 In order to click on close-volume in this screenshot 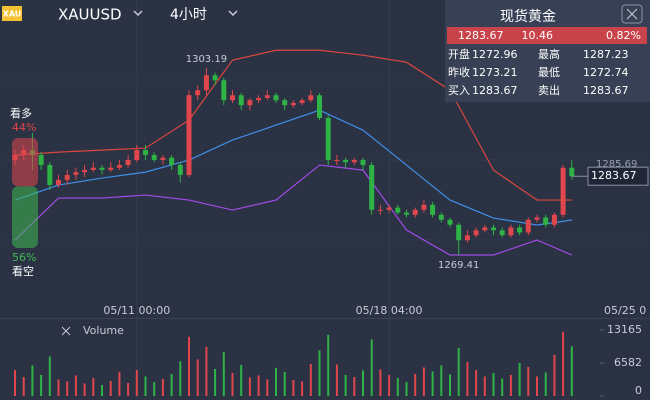, I will do `click(66, 331)`.